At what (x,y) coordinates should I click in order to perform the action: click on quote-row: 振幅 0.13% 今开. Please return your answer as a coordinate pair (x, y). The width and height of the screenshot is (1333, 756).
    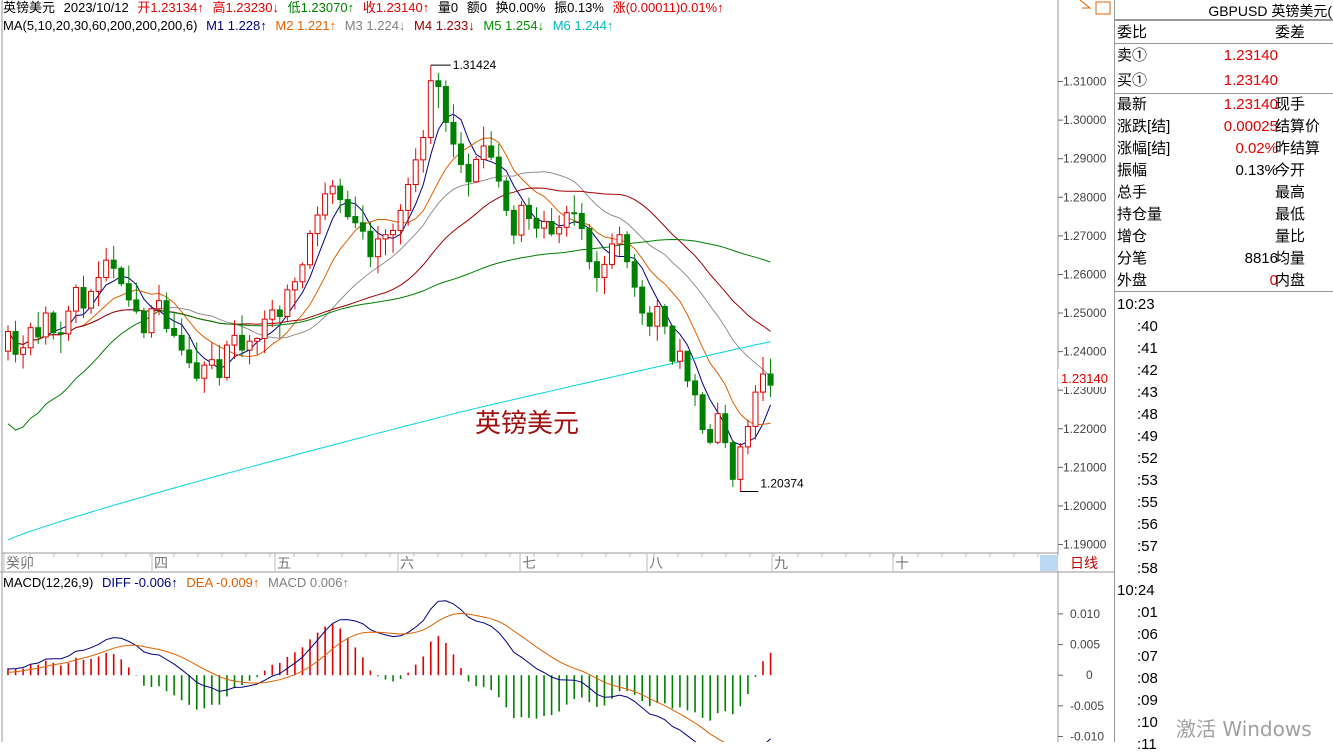
    Looking at the image, I should click on (1224, 171).